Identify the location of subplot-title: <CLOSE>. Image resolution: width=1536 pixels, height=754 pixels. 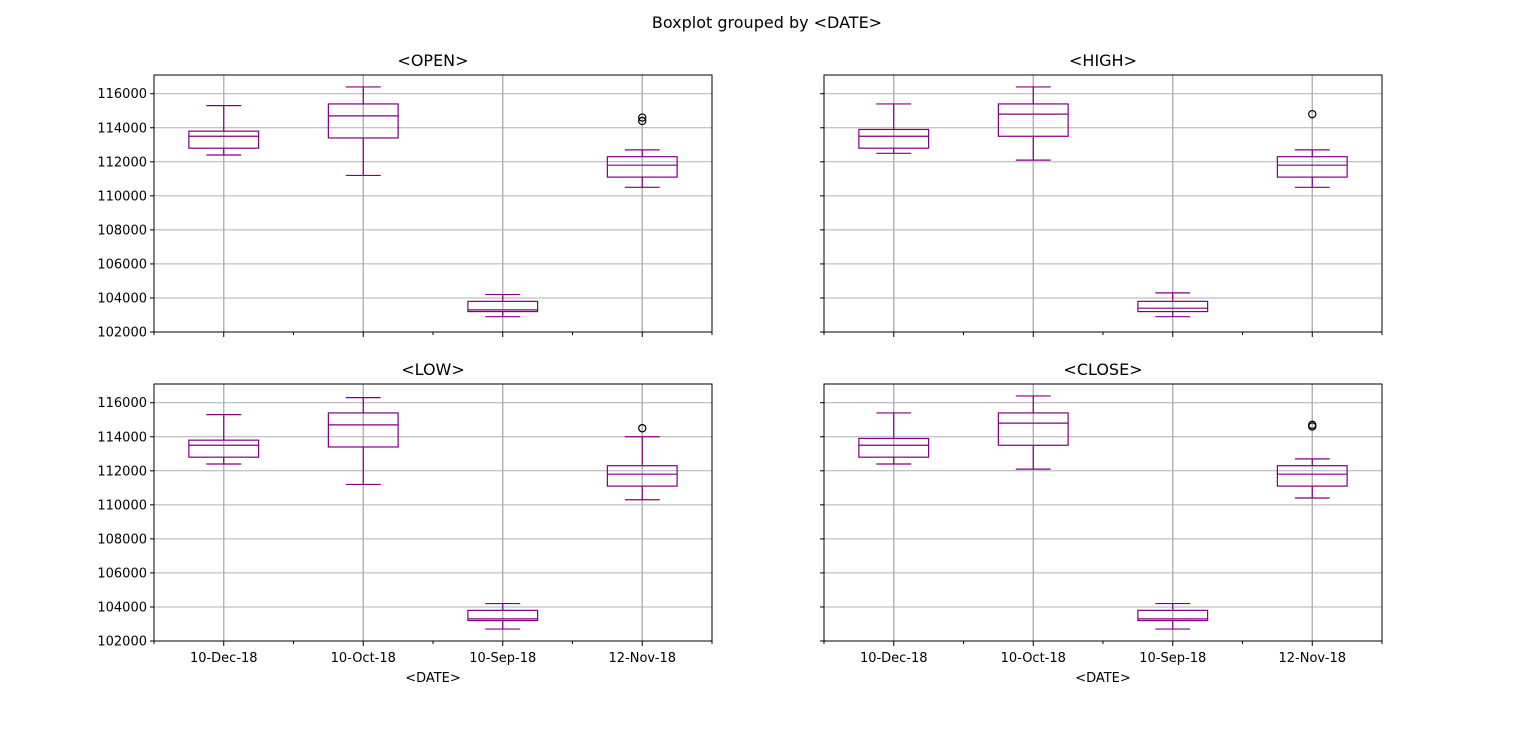
(1102, 369).